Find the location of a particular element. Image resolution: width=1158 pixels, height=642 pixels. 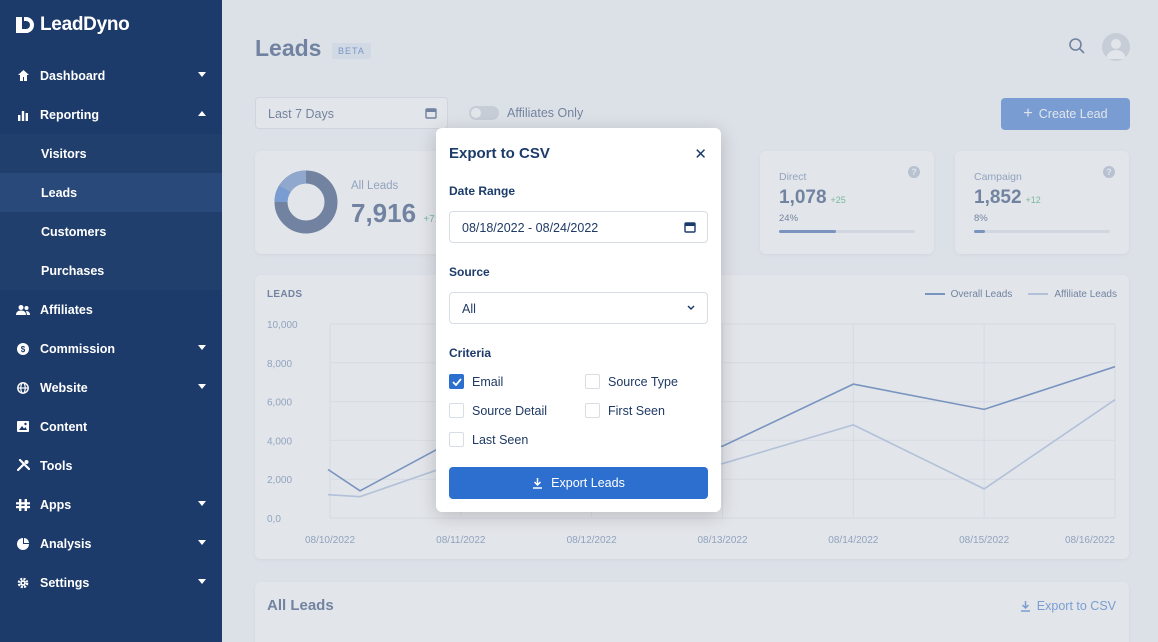

criteria-label-text: First Seen is located at coordinates (636, 410).